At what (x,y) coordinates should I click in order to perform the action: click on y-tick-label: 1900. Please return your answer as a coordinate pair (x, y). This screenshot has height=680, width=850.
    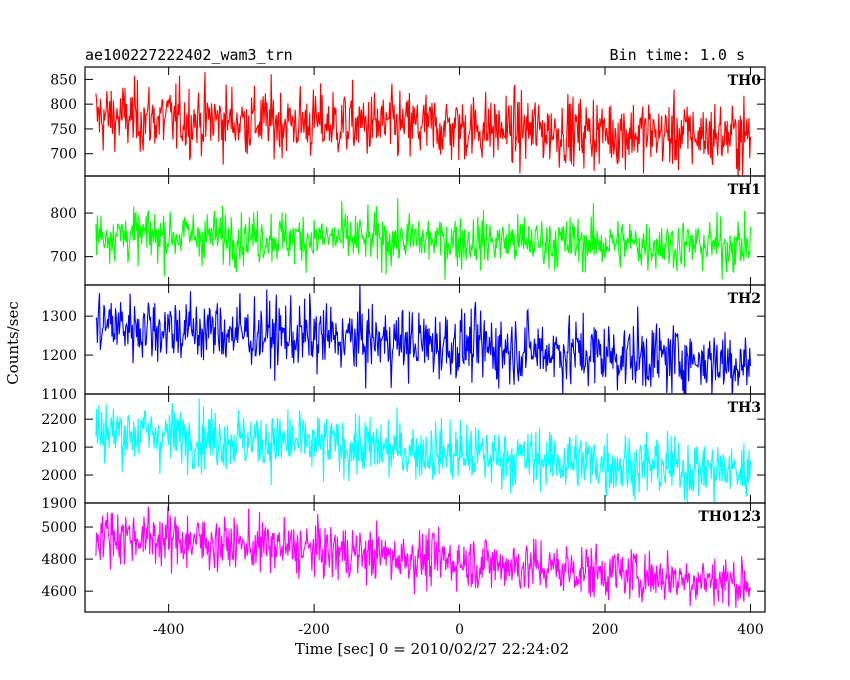
    Looking at the image, I should click on (59, 504).